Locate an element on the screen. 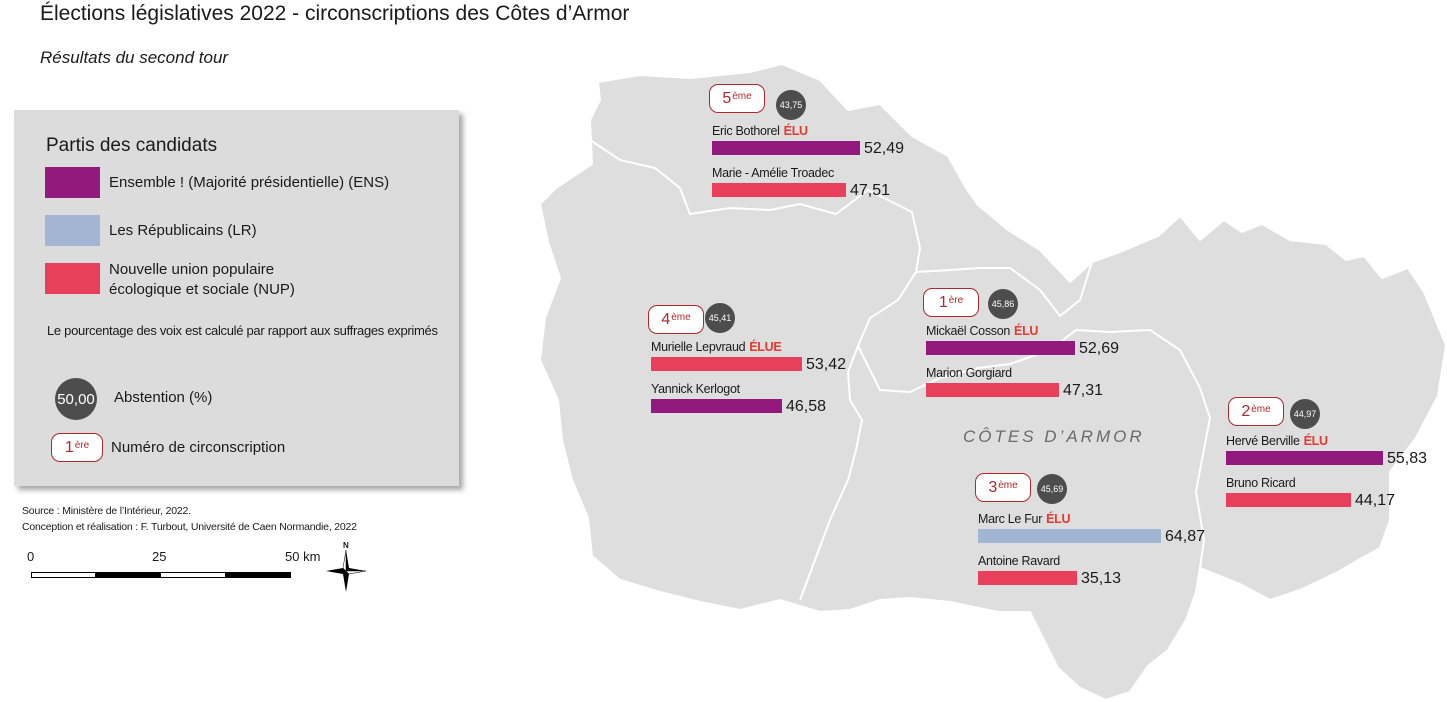 The height and width of the screenshot is (702, 1447). circonscription-number: 1 is located at coordinates (943, 302).